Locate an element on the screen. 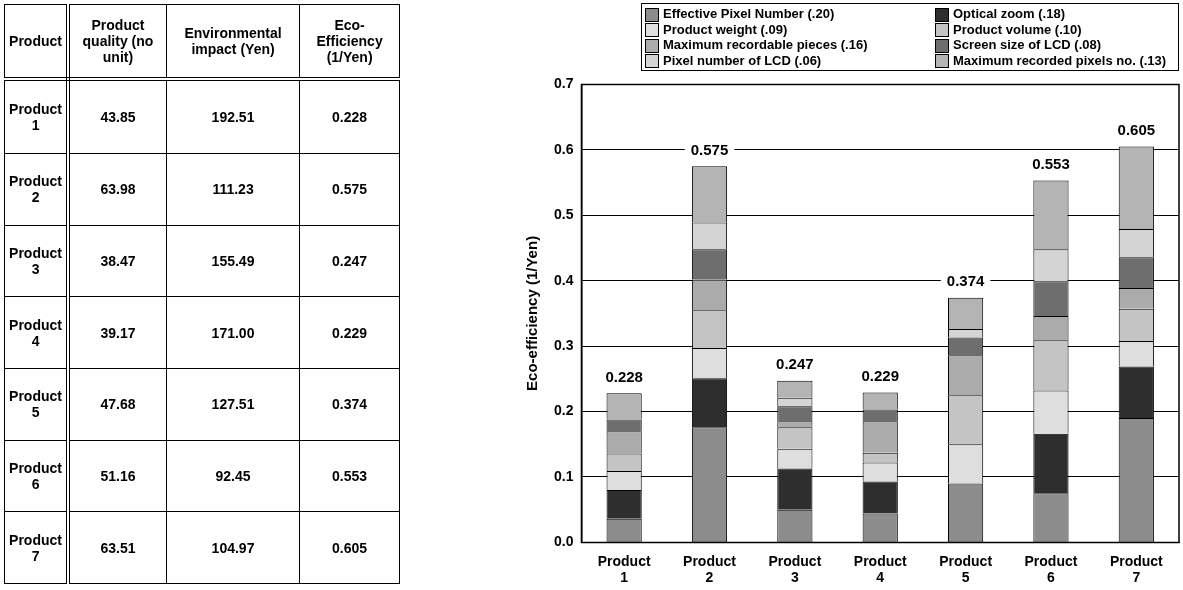 This screenshot has height=590, width=1183. y-tick-label: Product 6 is located at coordinates (36, 476).